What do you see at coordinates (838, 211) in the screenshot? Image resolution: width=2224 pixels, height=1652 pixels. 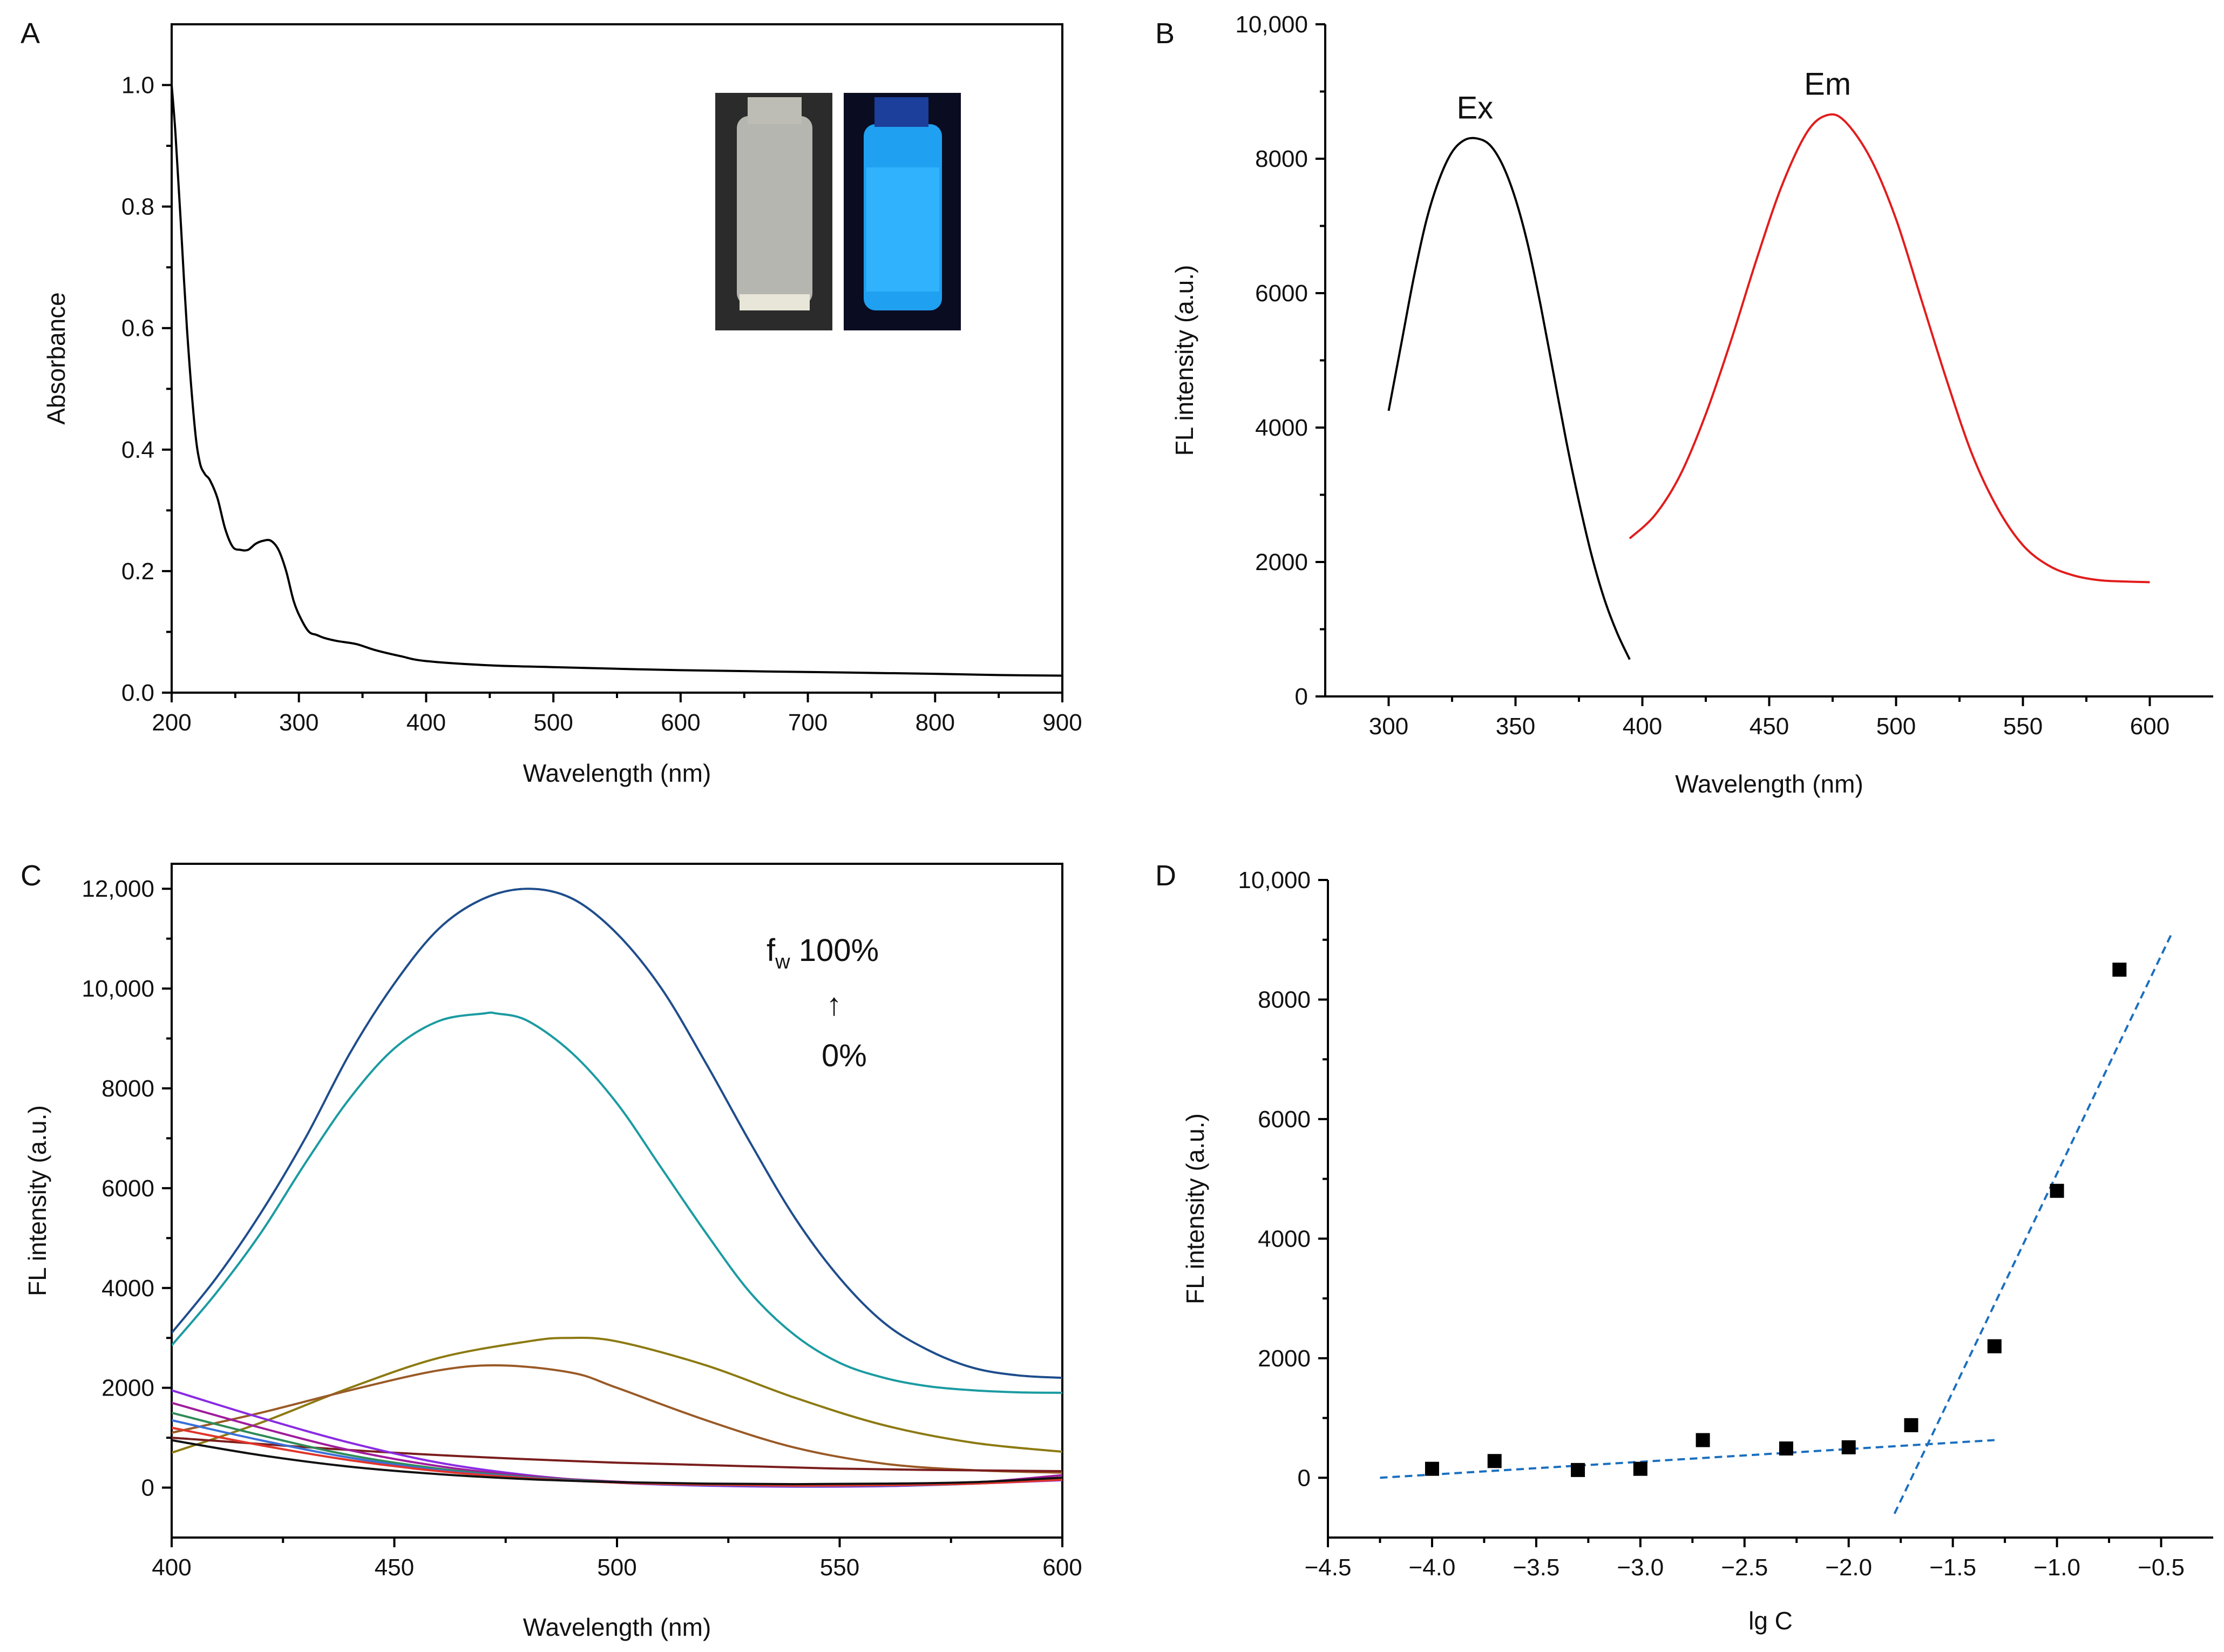 I see `inset-photos` at bounding box center [838, 211].